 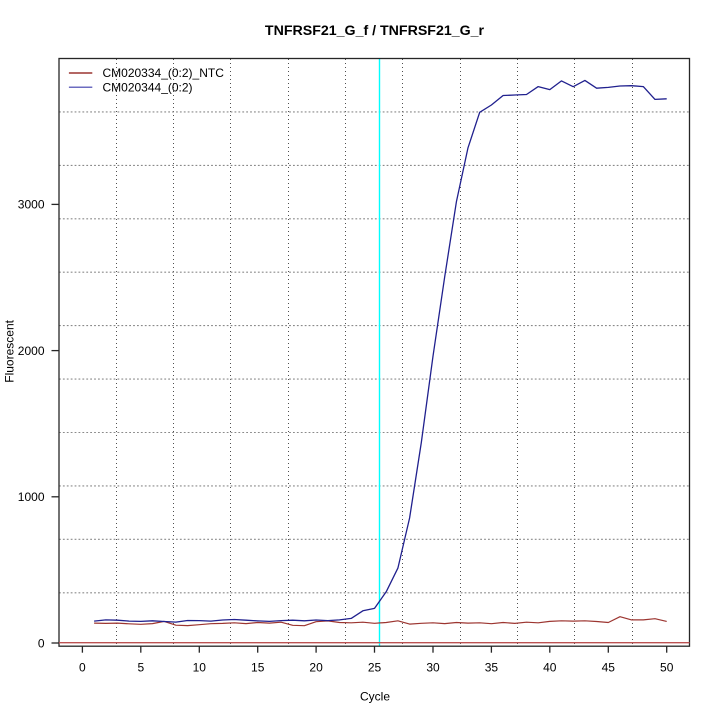 I want to click on svg-text: 1000, so click(x=31, y=497).